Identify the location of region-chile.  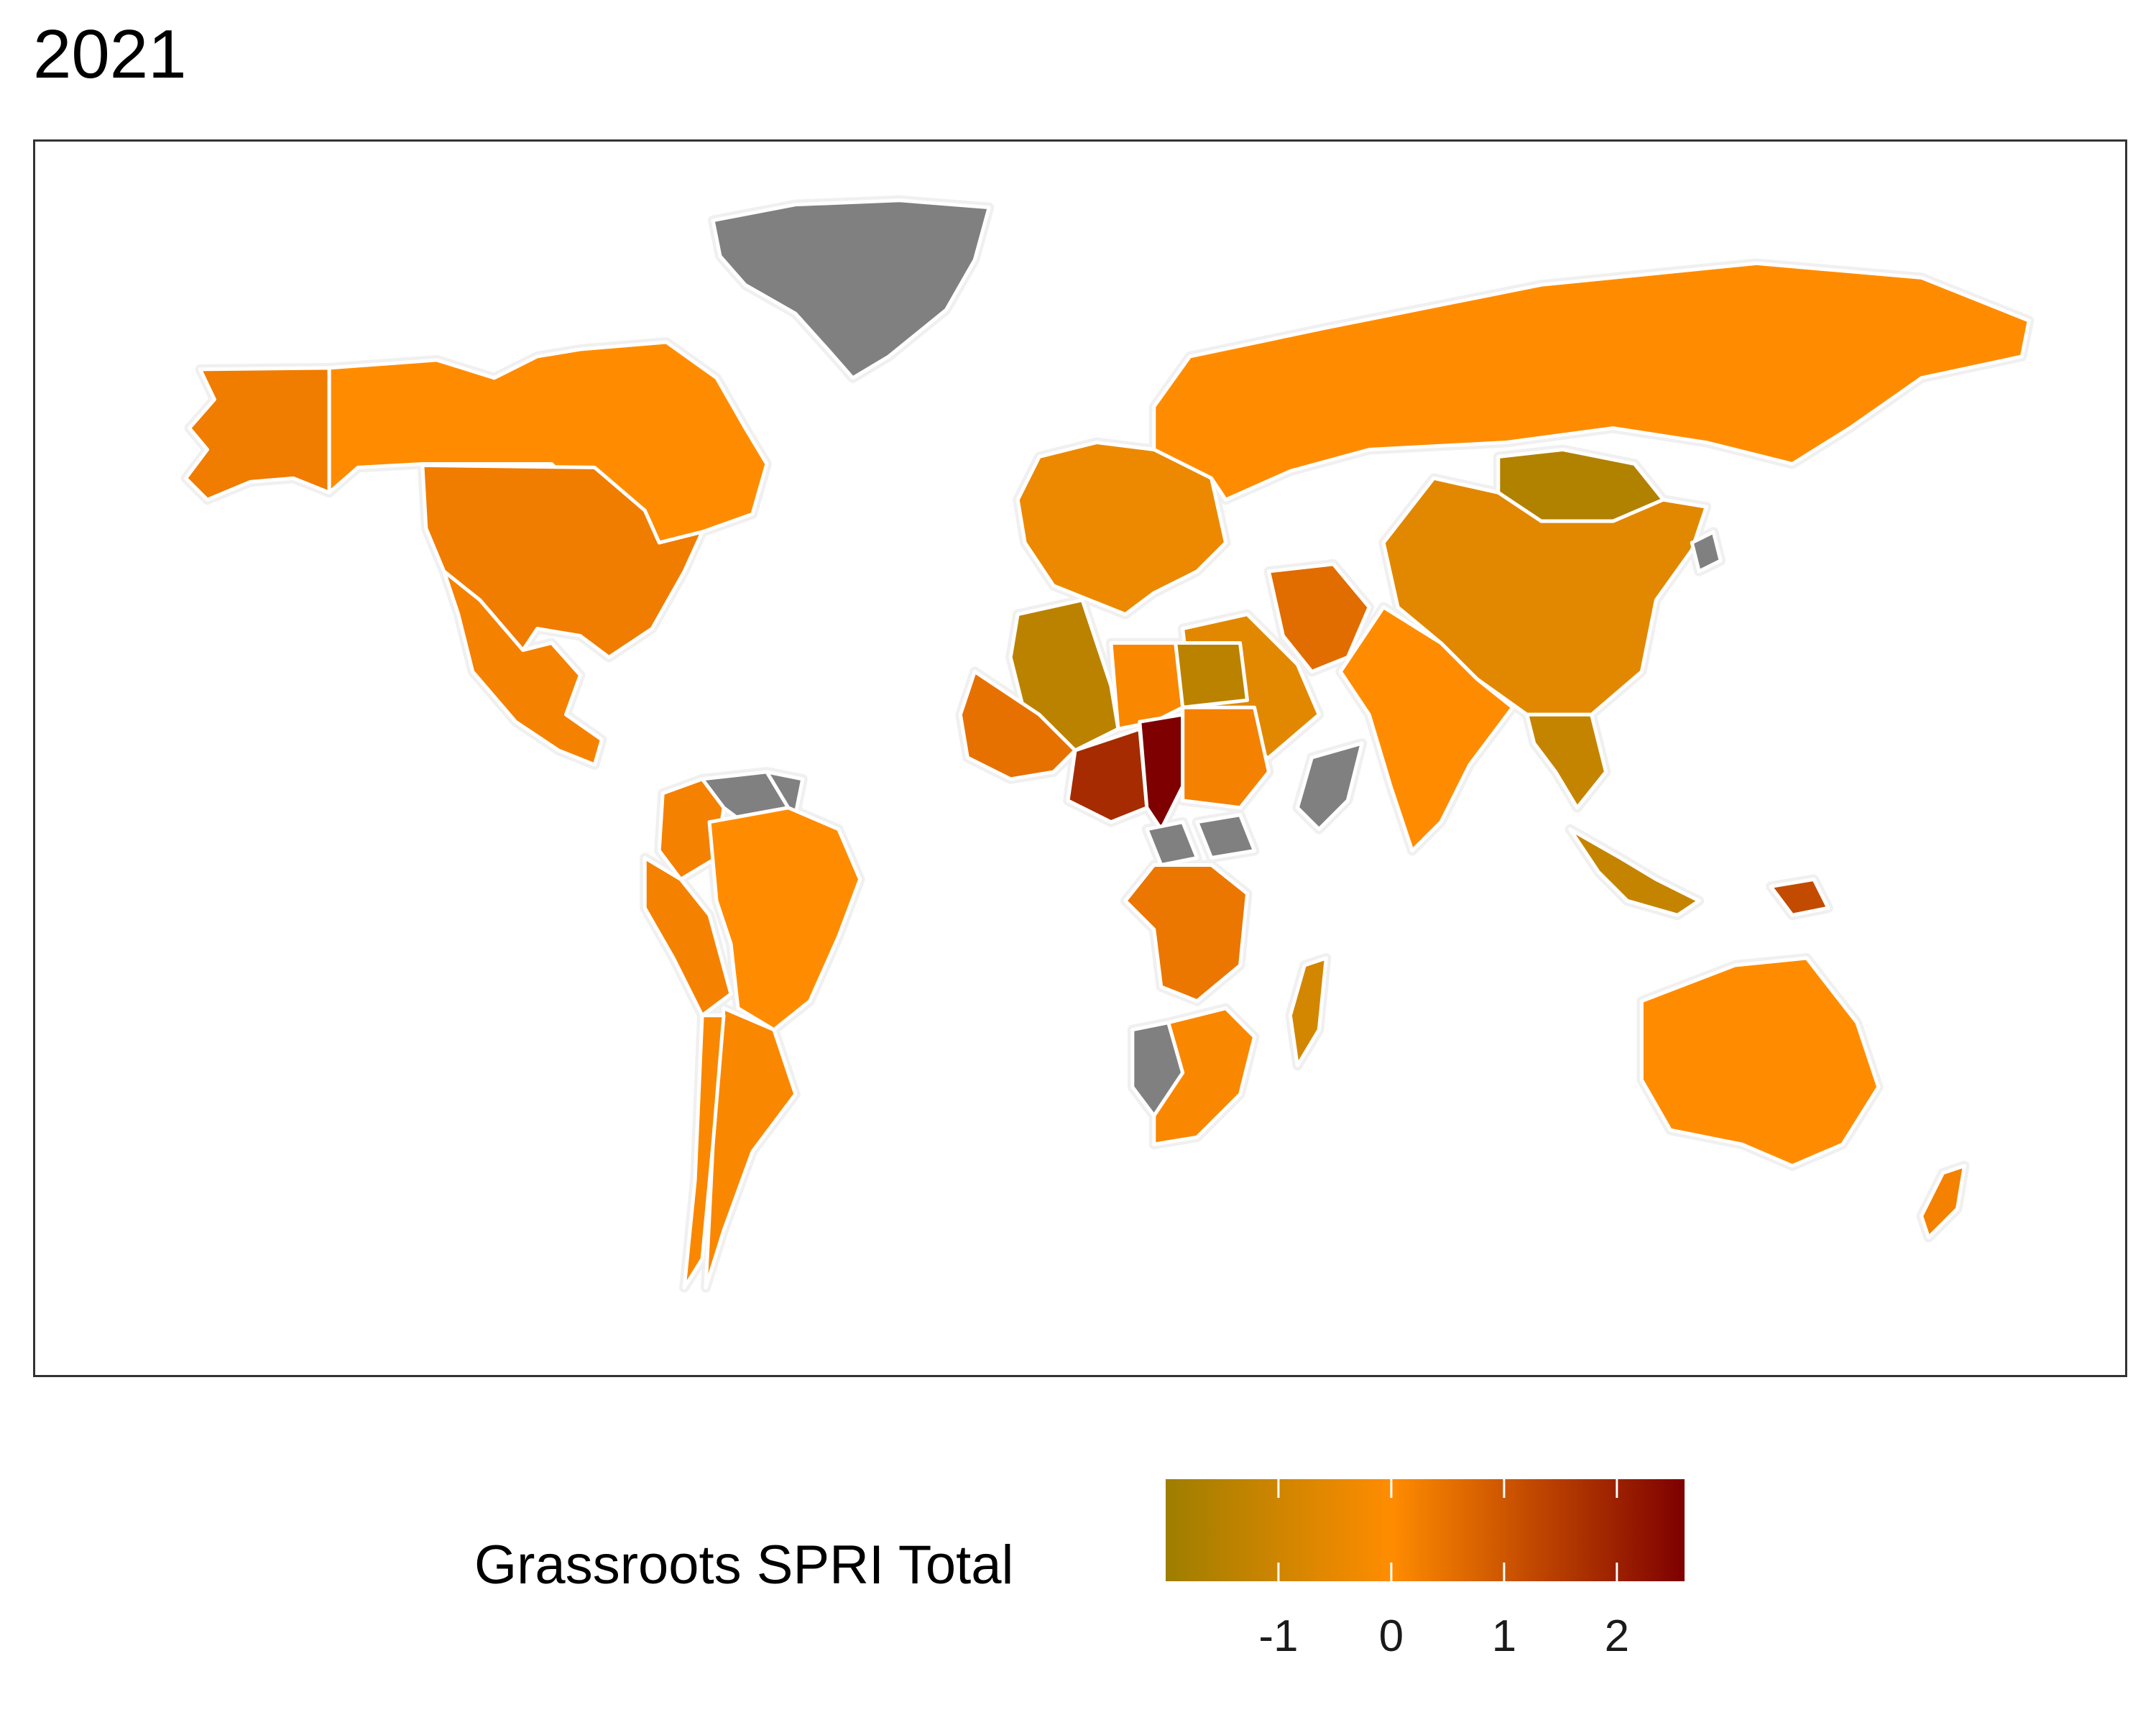
(704, 1151).